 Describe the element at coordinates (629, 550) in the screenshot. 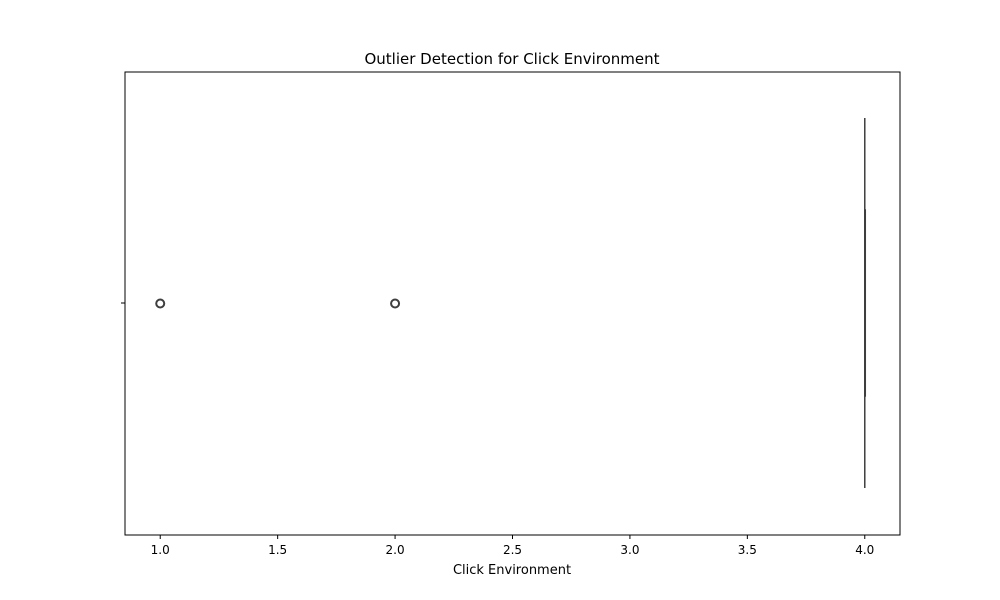

I see `x-tick-label: 3.0` at that location.